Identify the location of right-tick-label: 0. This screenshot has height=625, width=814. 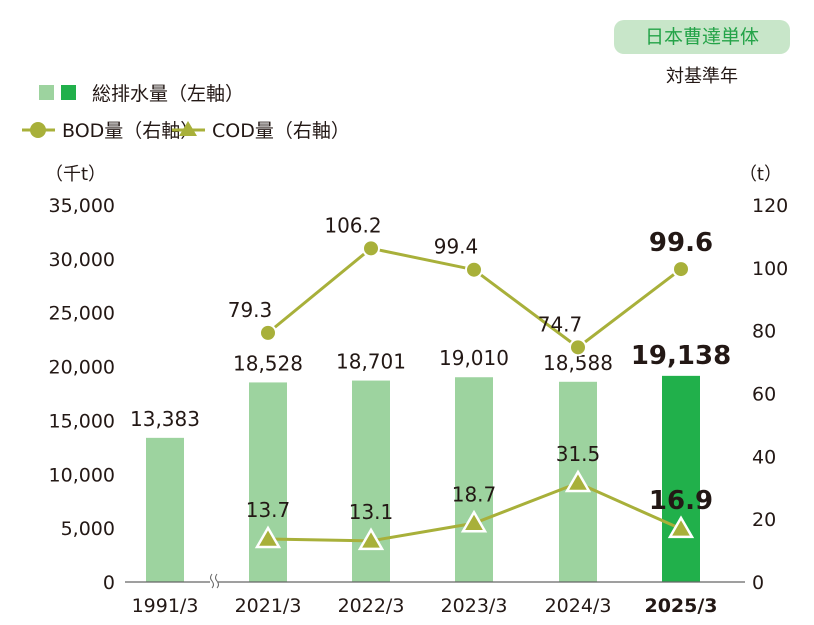
(758, 583).